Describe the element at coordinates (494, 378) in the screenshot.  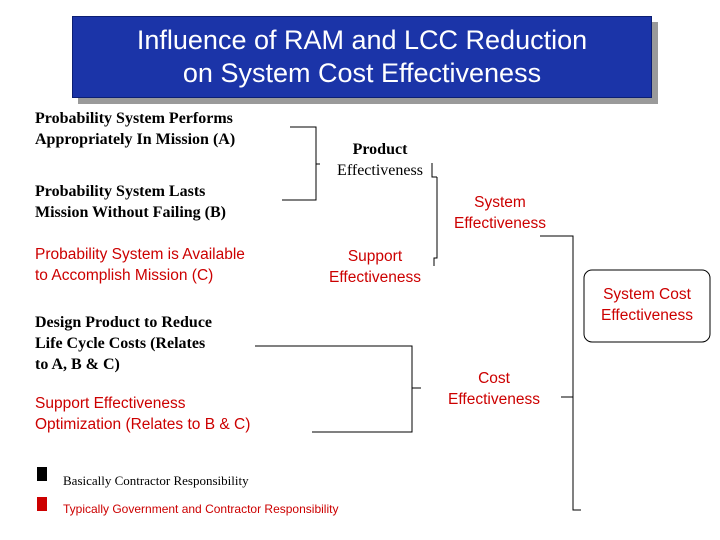
I see `node-cost-line-1: Cost` at that location.